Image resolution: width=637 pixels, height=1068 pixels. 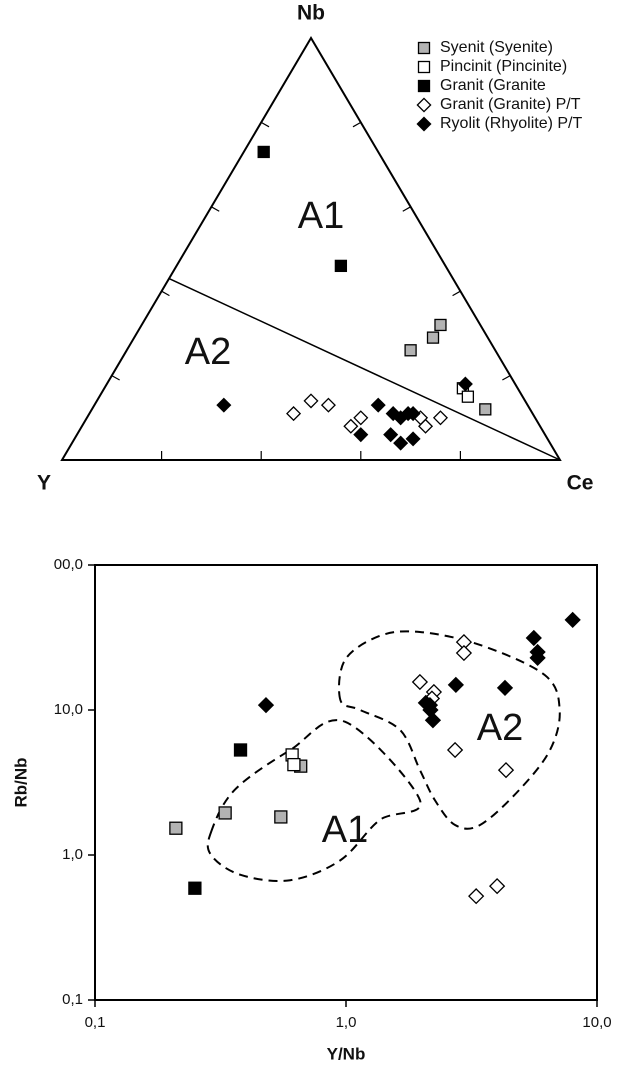 I want to click on y-tick-label: 00,0, so click(x=68, y=564).